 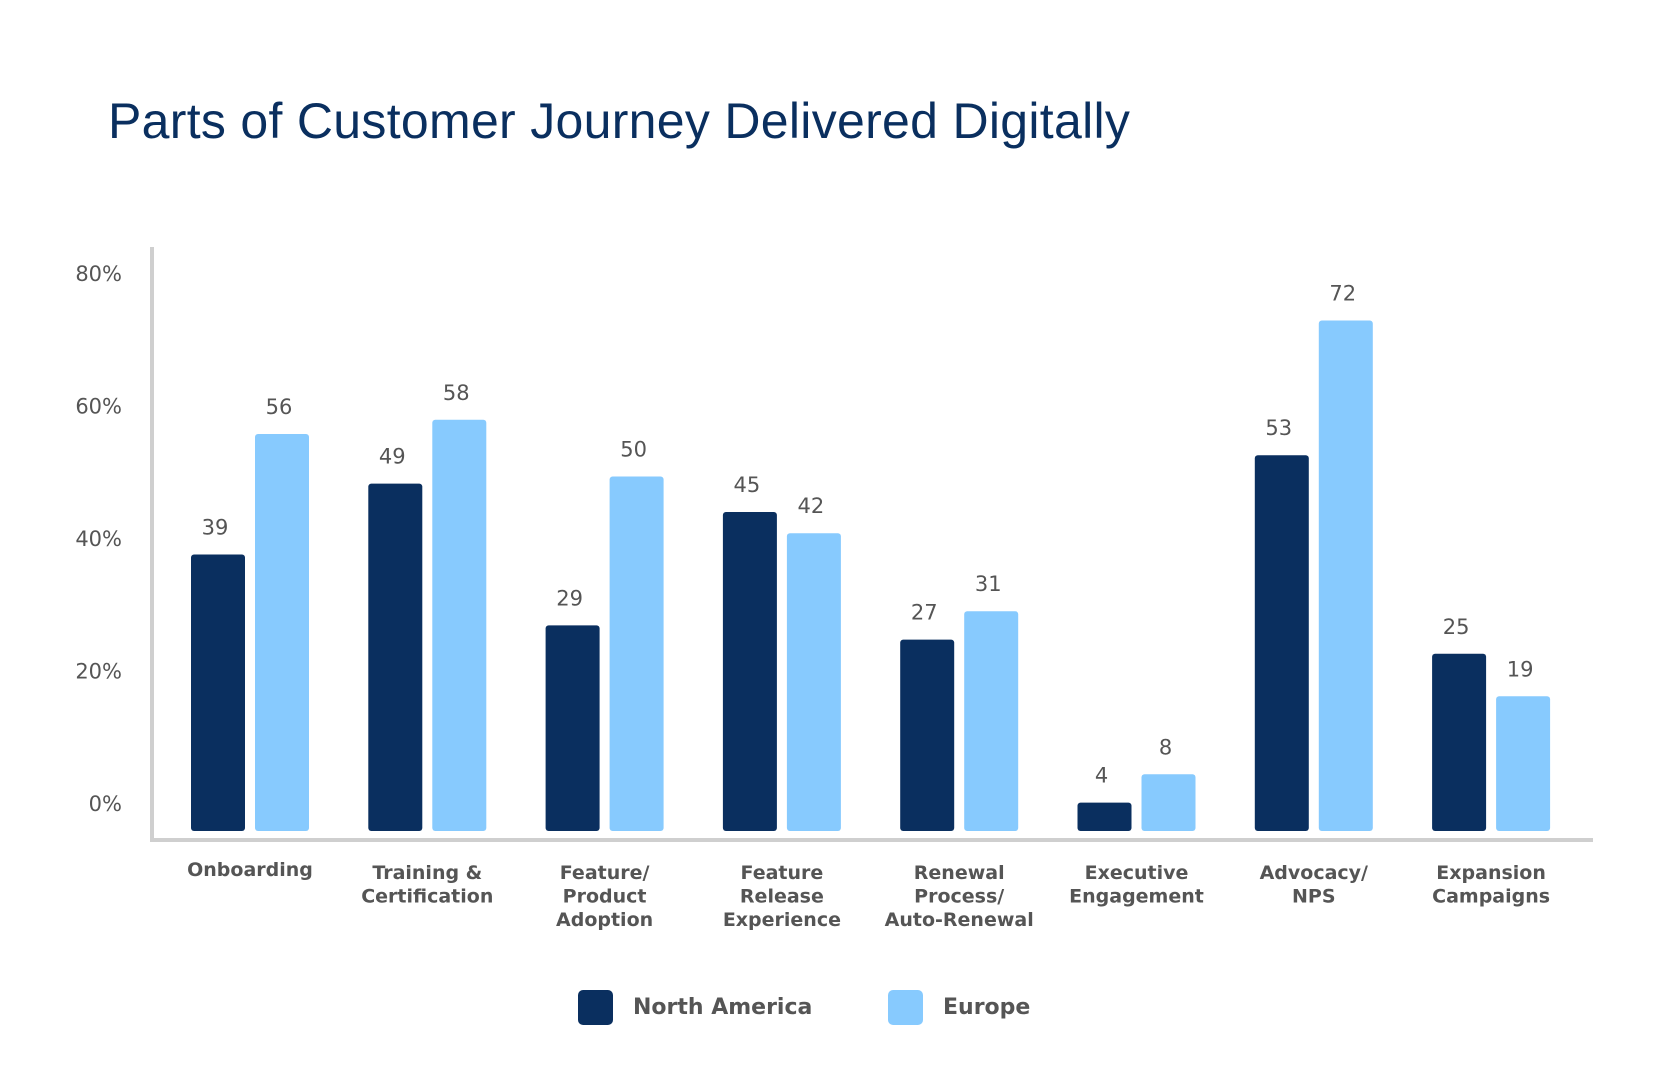 What do you see at coordinates (456, 393) in the screenshot?
I see `data-label: 58` at bounding box center [456, 393].